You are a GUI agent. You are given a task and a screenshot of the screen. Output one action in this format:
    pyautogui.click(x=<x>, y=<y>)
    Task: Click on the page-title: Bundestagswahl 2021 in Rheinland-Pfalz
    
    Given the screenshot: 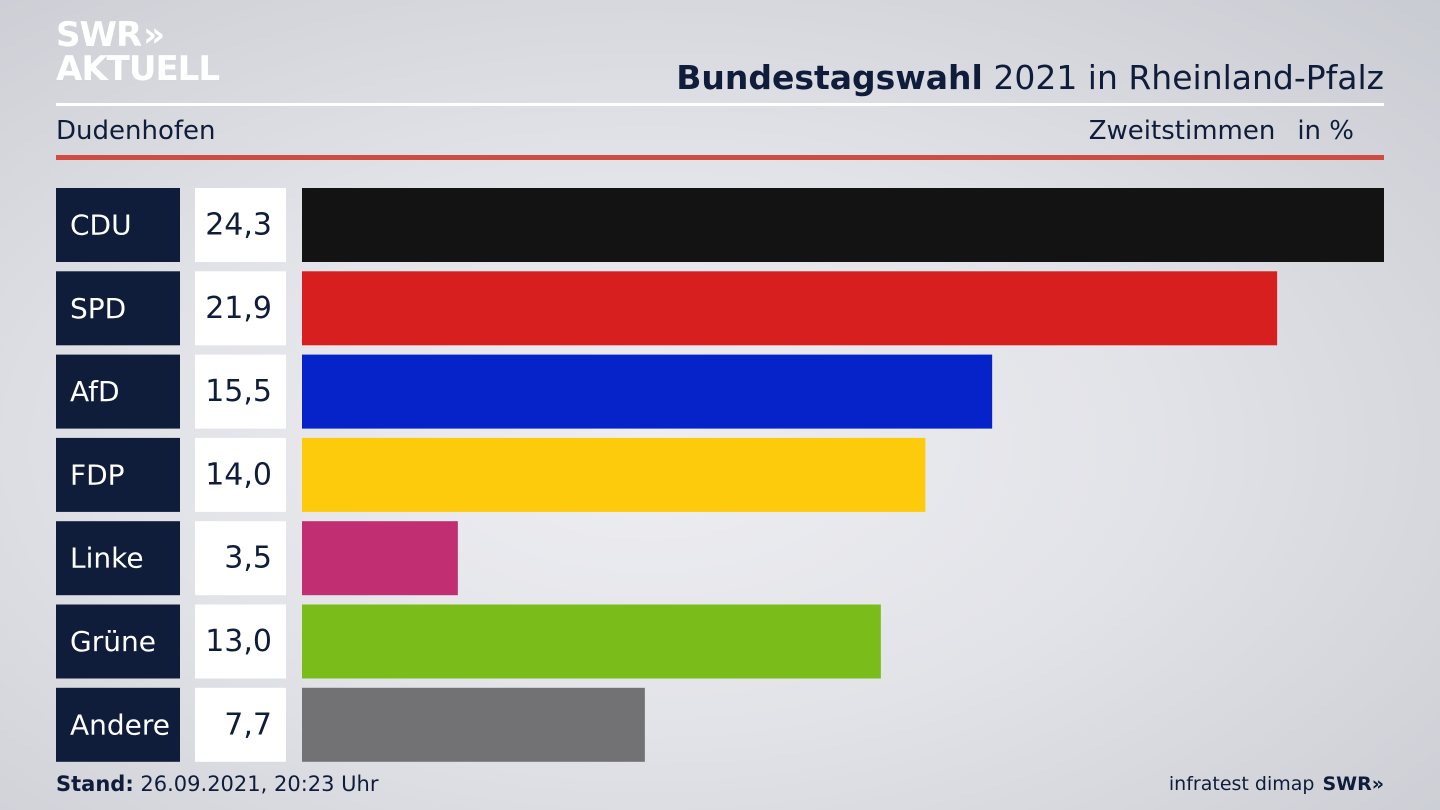 What is the action you would take?
    pyautogui.click(x=1030, y=77)
    